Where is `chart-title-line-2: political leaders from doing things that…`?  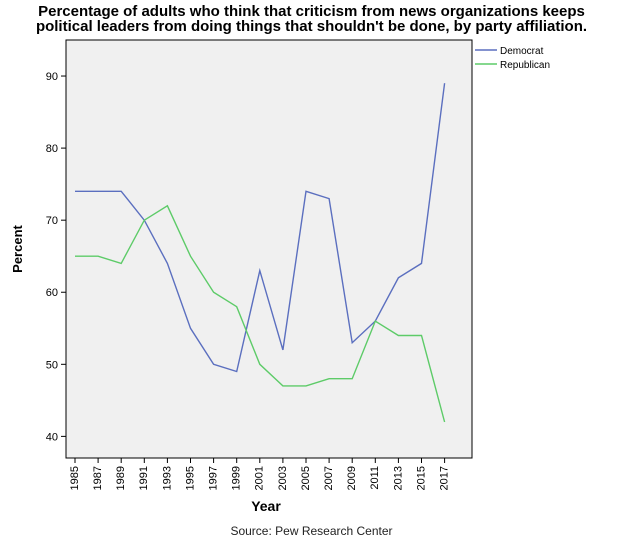
chart-title-line-2: political leaders from doing things that… is located at coordinates (311, 26).